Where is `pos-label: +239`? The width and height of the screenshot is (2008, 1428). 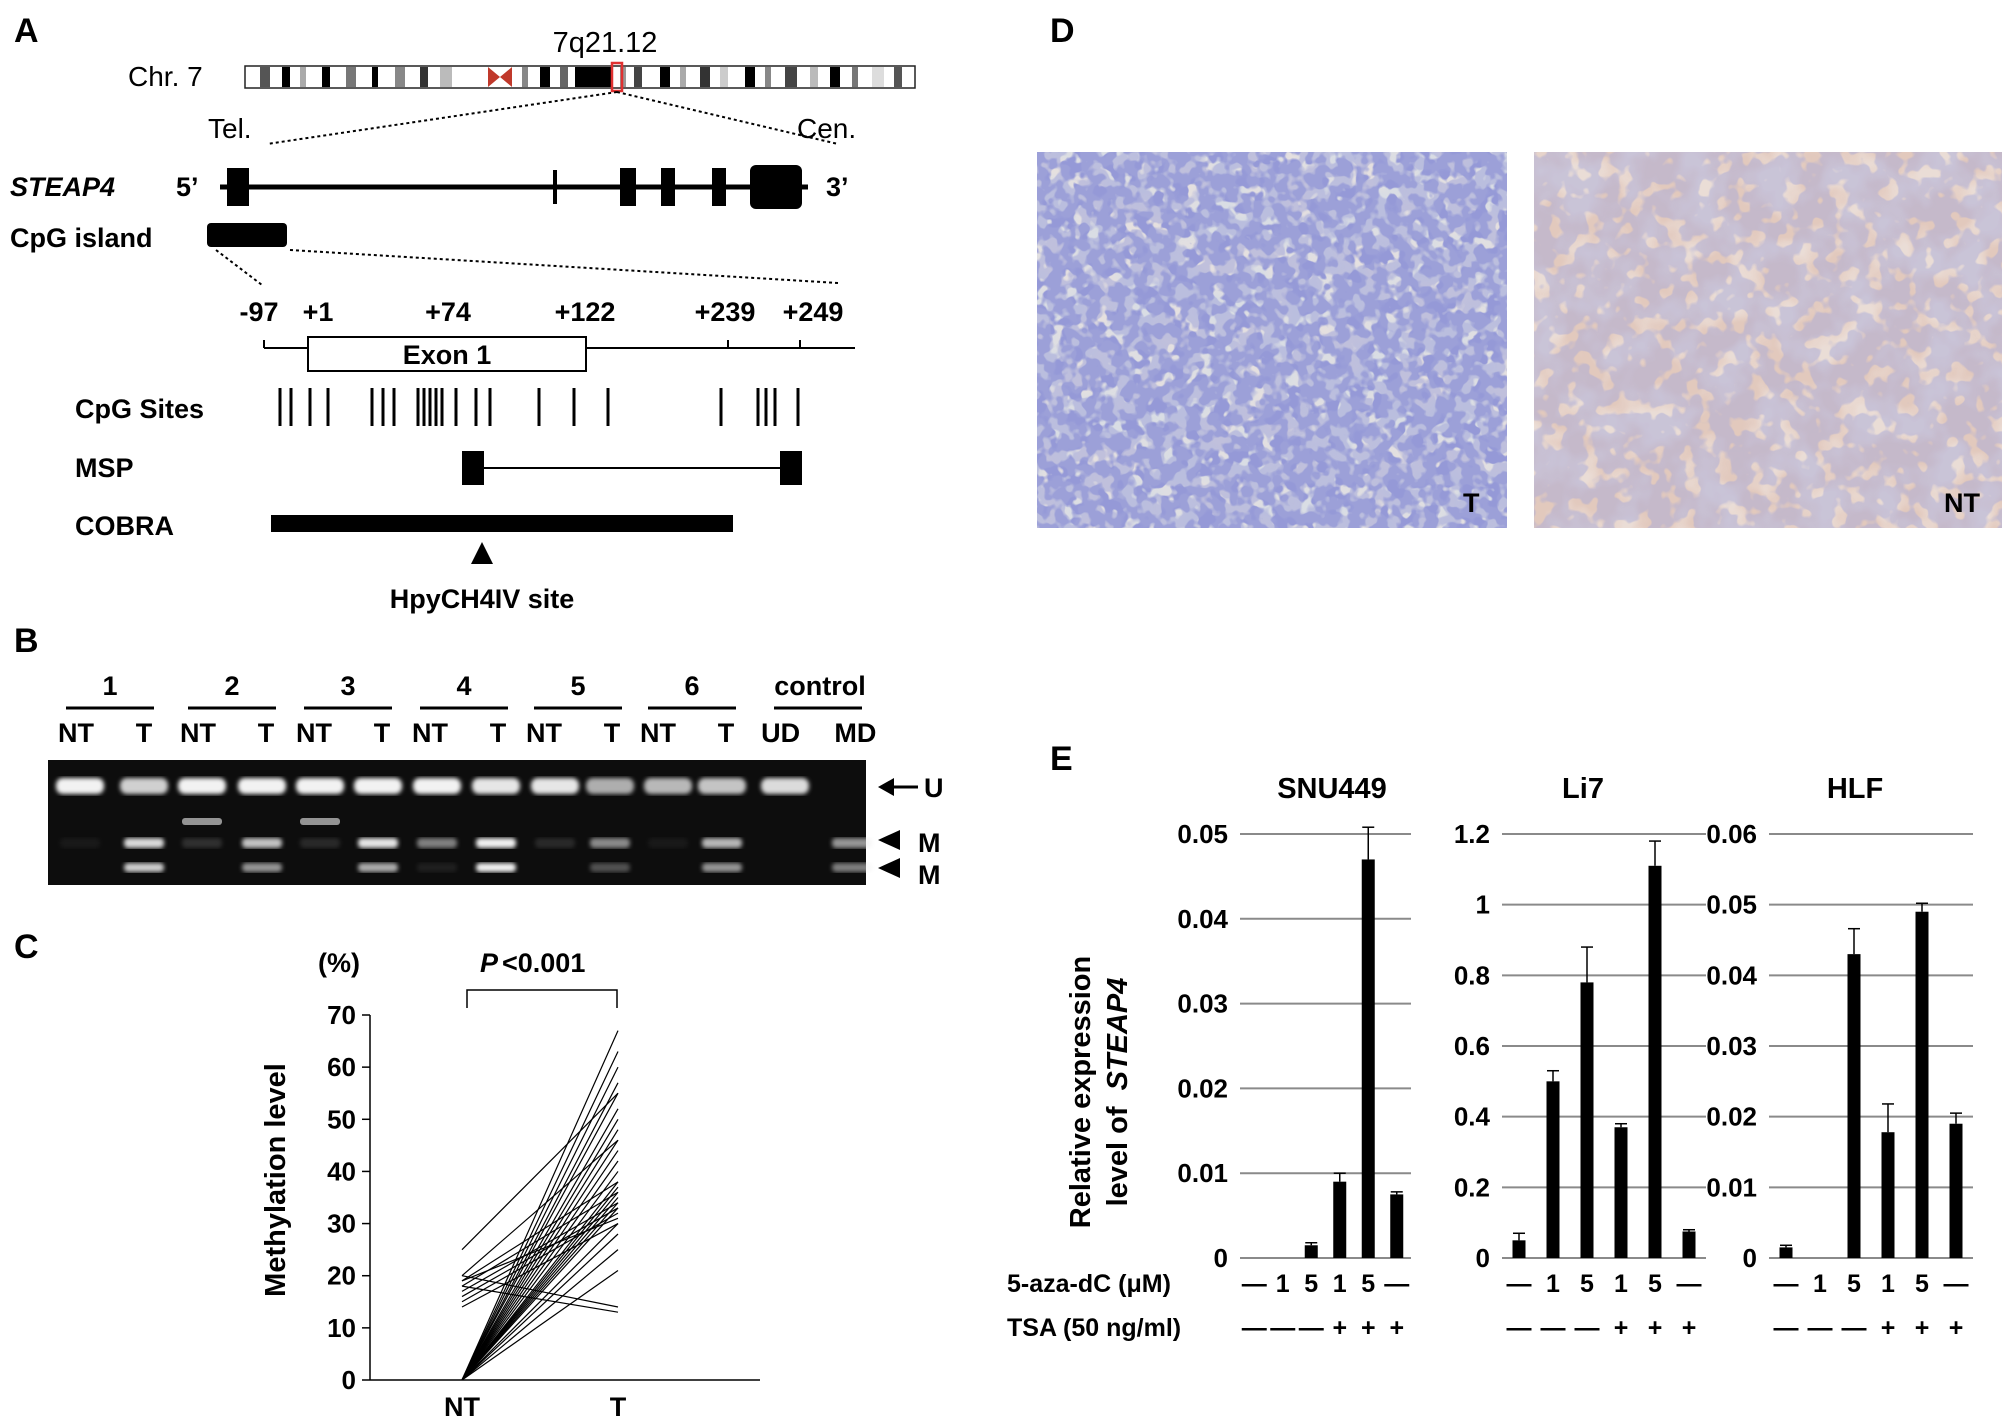
pos-label: +239 is located at coordinates (725, 312).